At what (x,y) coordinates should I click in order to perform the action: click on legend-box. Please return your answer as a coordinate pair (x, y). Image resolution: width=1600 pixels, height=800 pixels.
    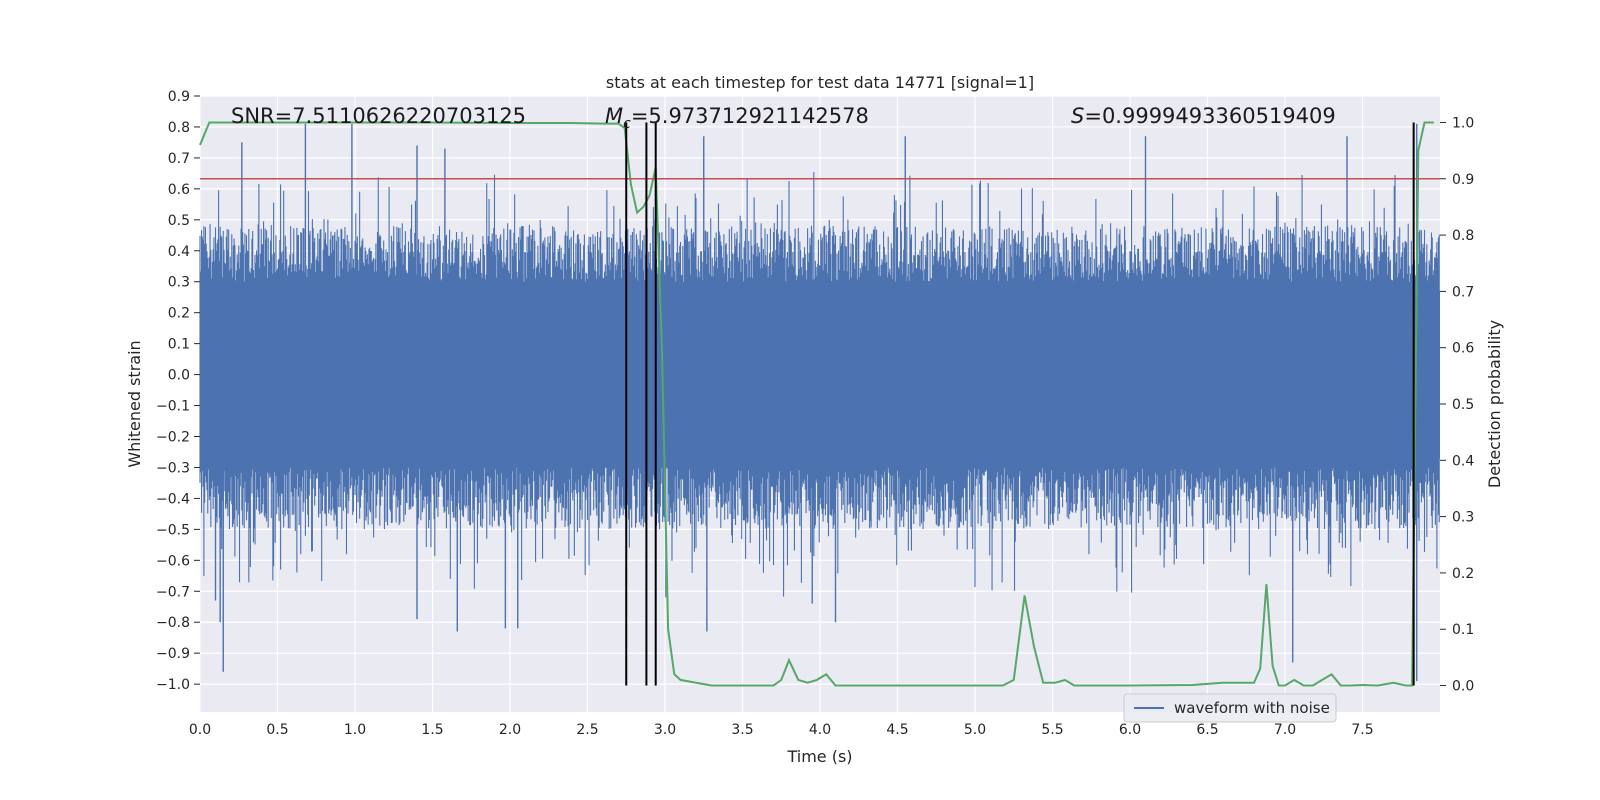
    Looking at the image, I should click on (1230, 708).